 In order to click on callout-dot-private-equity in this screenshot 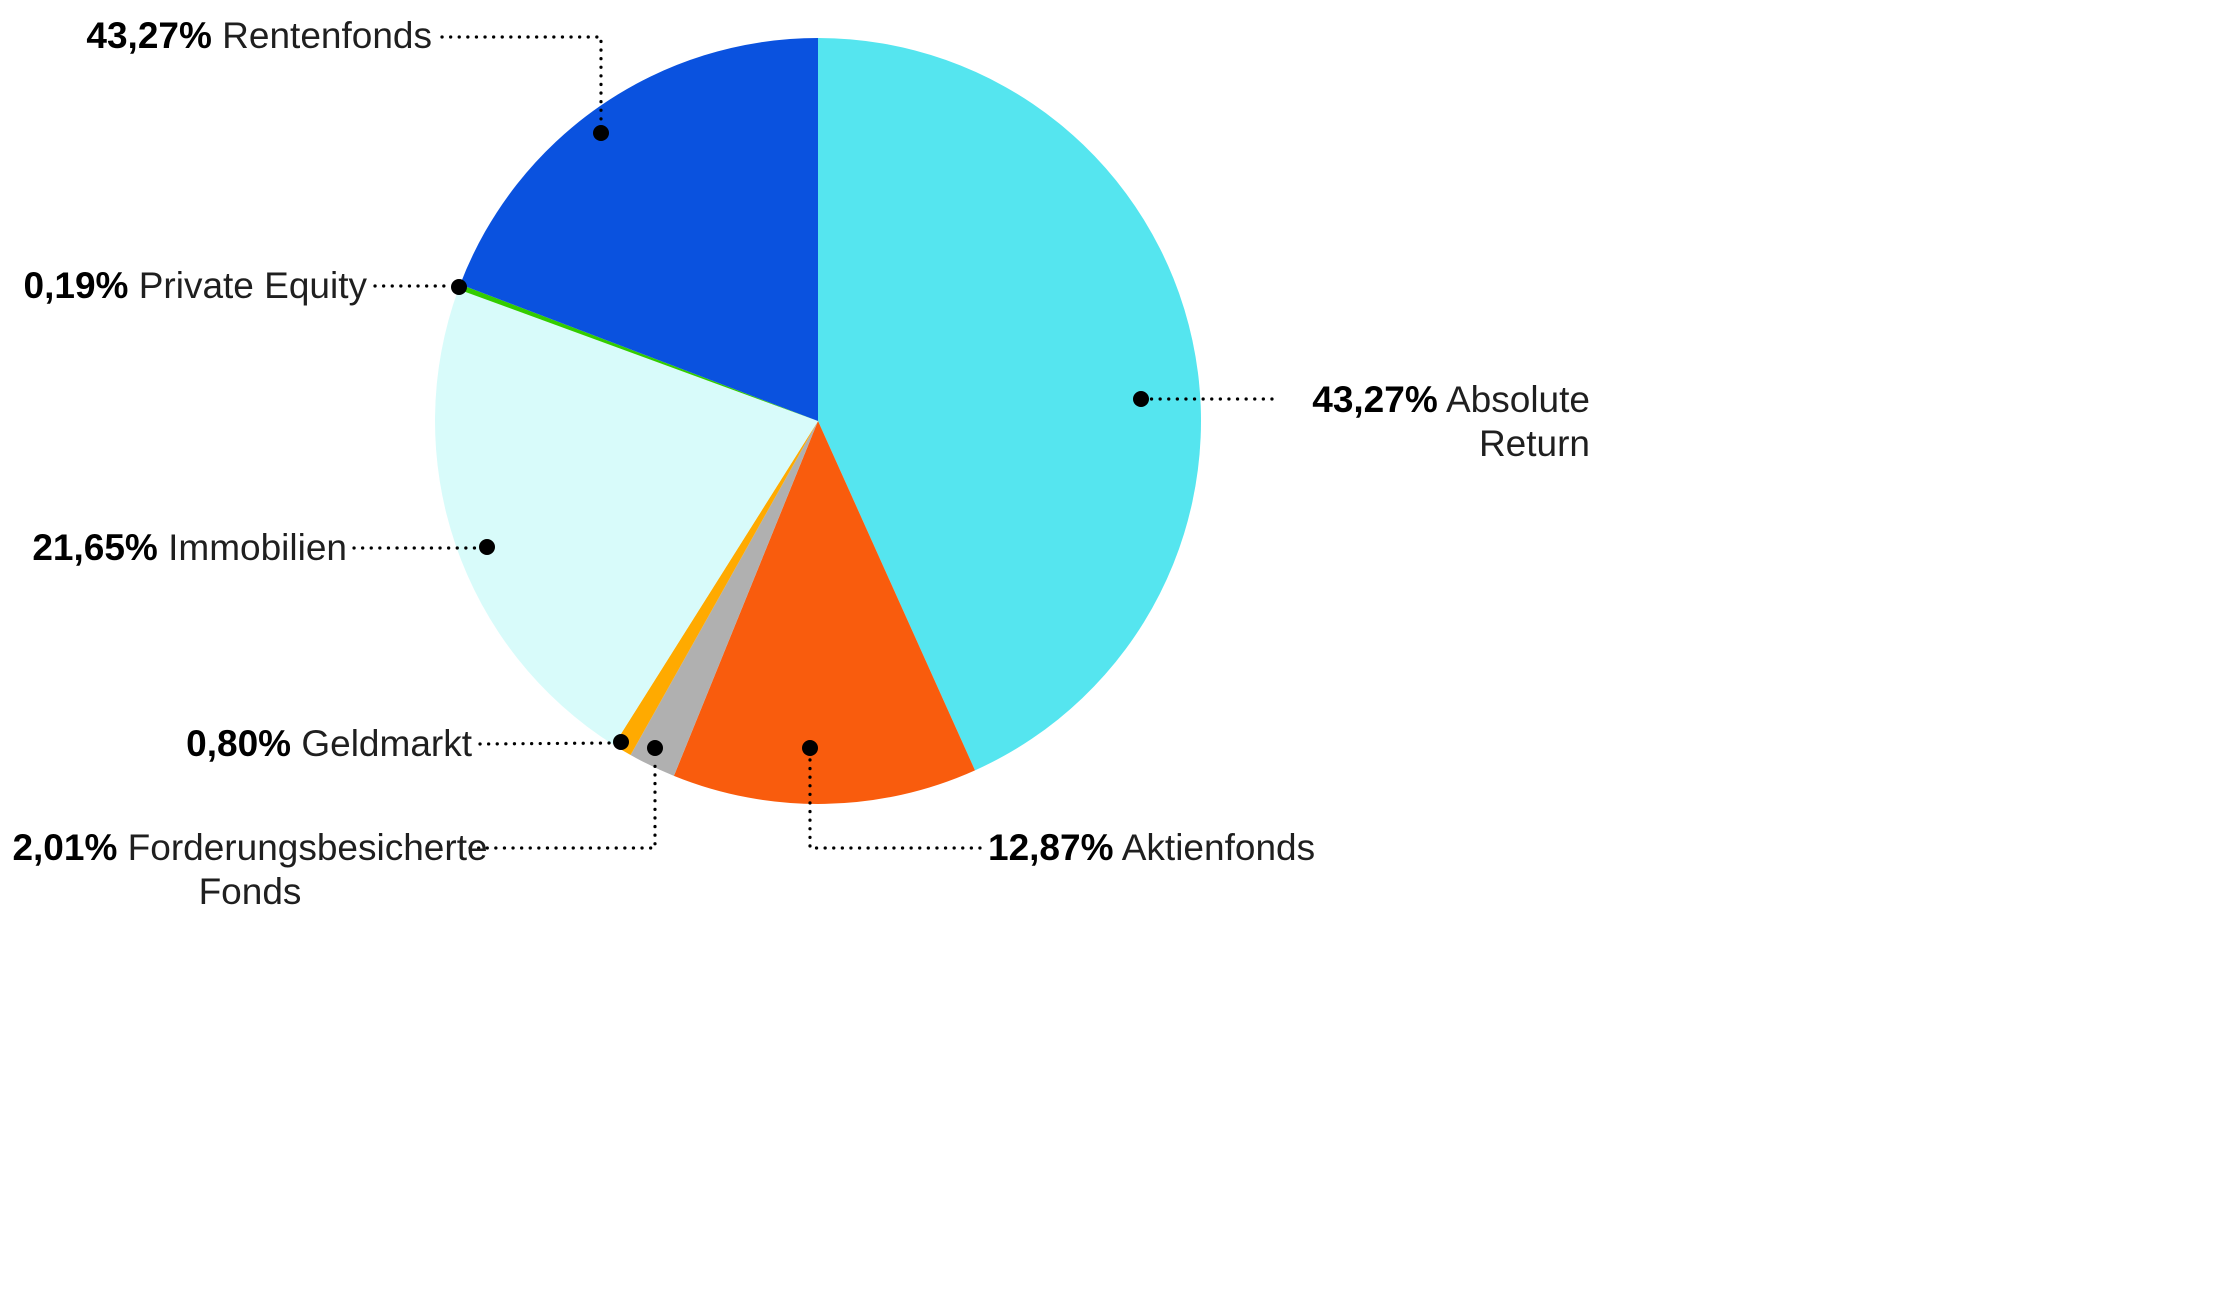, I will do `click(459, 287)`.